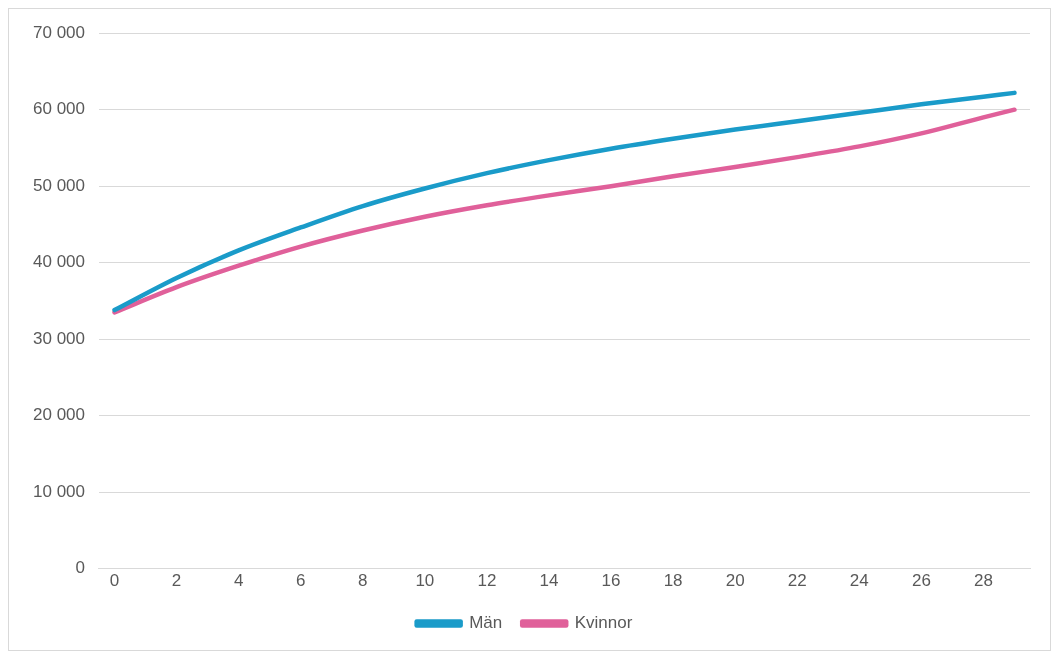  Describe the element at coordinates (300, 581) in the screenshot. I see `x-tick-label: 6` at that location.